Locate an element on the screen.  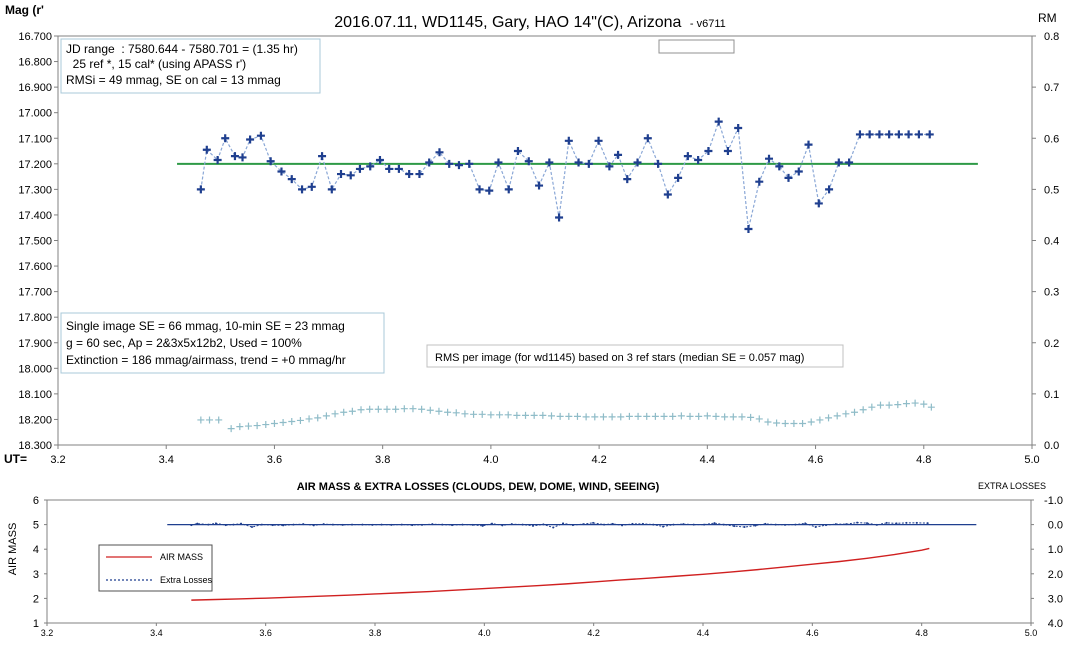
y-left-tick-label: 17.600 is located at coordinates (35, 267).